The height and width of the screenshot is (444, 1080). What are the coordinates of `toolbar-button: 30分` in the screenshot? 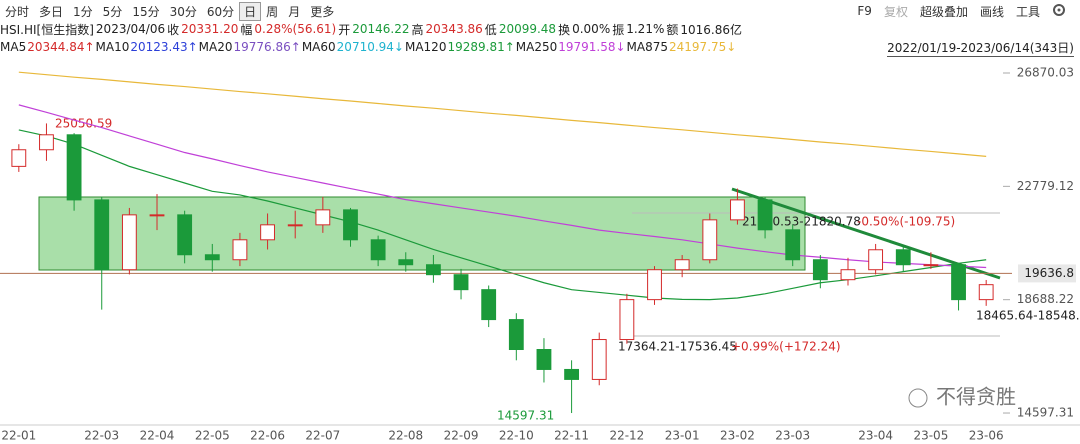 It's located at (183, 11).